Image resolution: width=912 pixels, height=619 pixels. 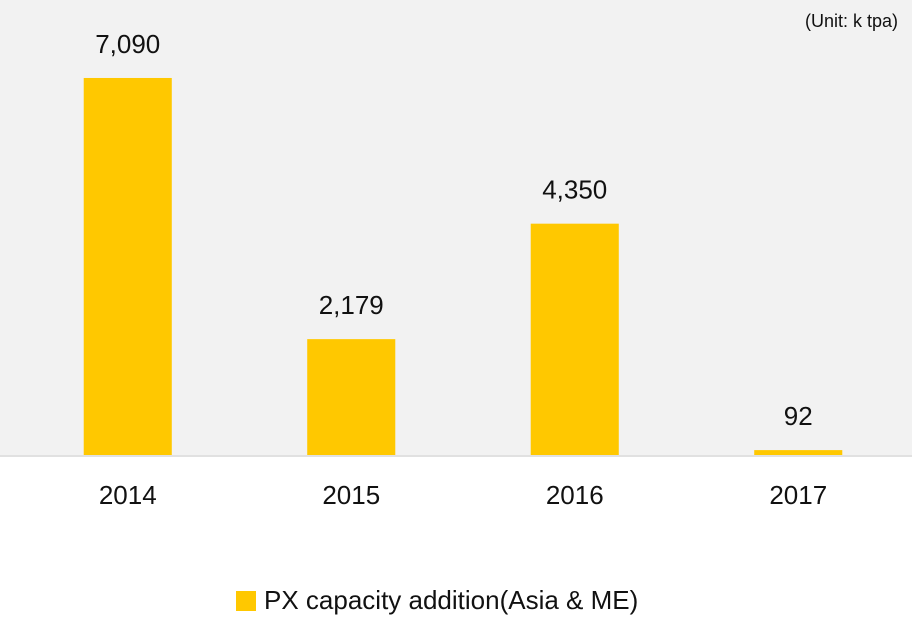 What do you see at coordinates (351, 305) in the screenshot?
I see `value-label: 2,179` at bounding box center [351, 305].